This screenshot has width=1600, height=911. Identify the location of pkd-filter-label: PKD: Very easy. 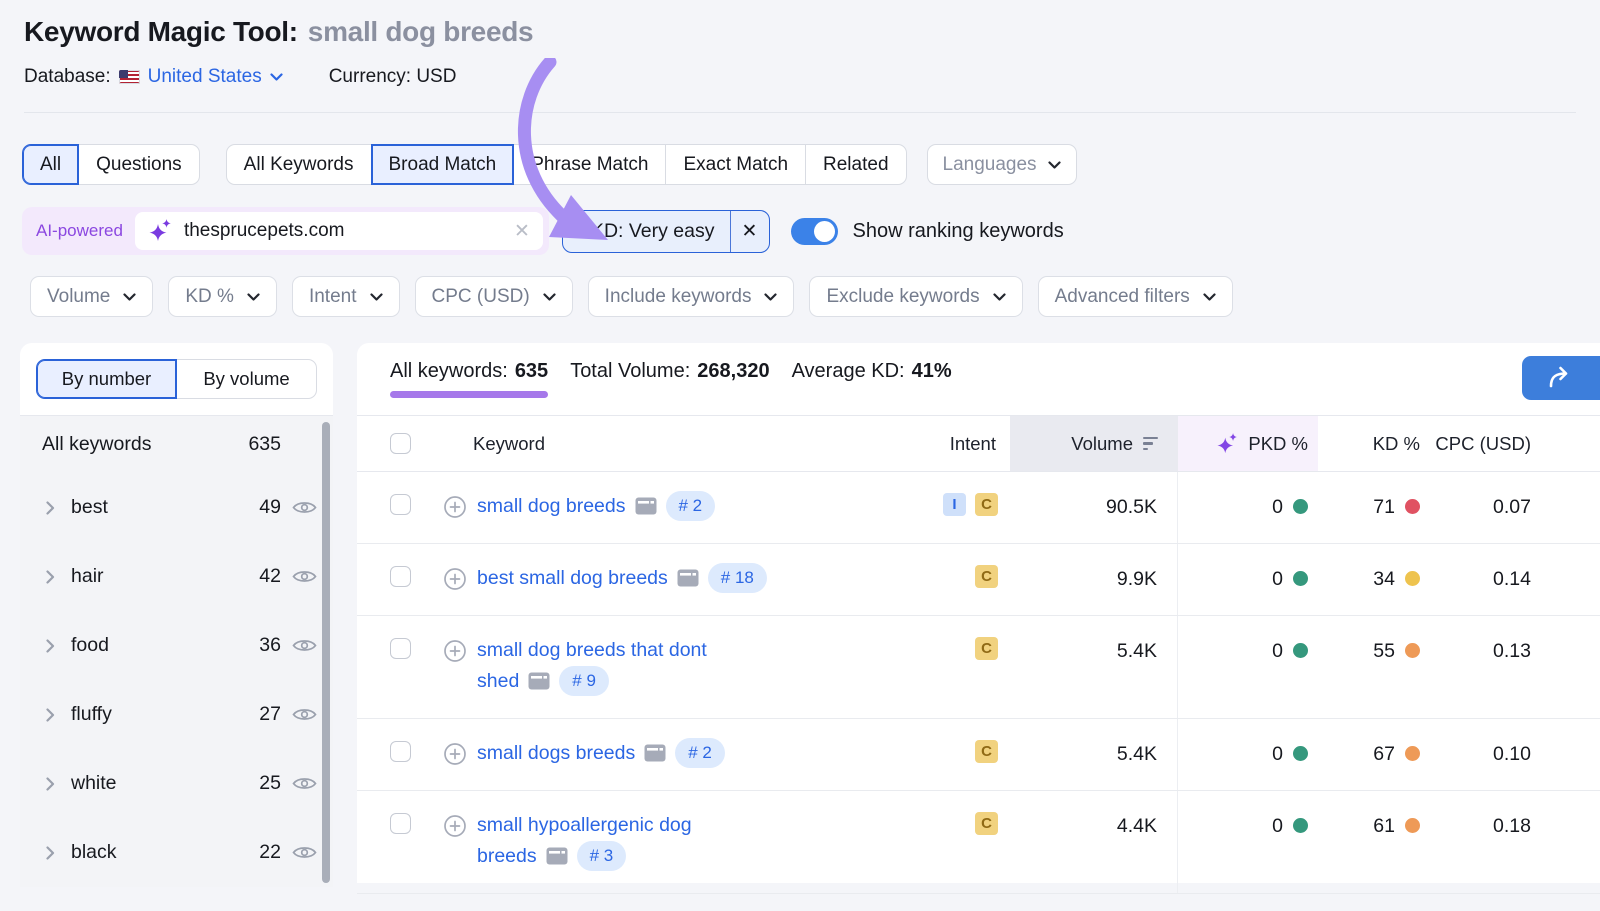
(647, 231).